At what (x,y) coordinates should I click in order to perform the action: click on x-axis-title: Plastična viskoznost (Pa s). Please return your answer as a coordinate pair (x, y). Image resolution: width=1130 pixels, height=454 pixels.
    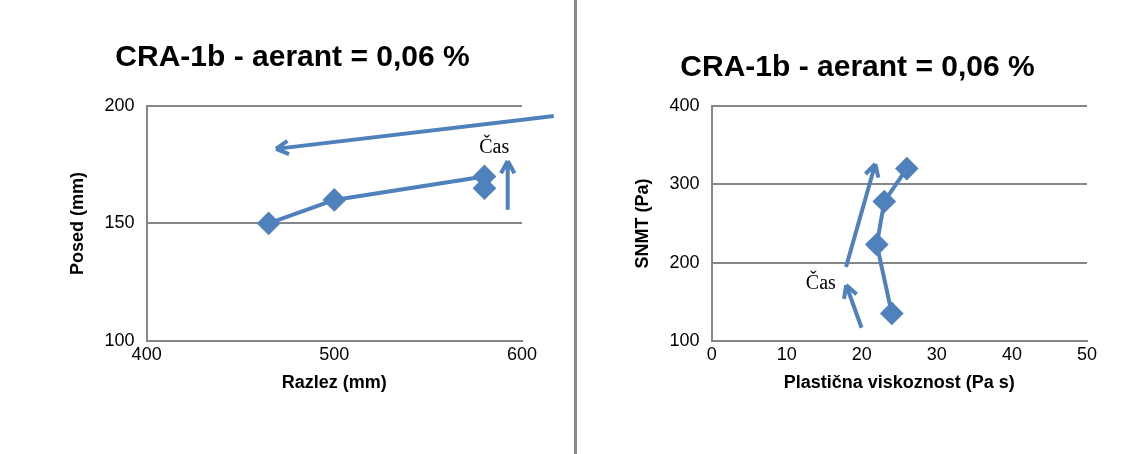
    Looking at the image, I should click on (899, 382).